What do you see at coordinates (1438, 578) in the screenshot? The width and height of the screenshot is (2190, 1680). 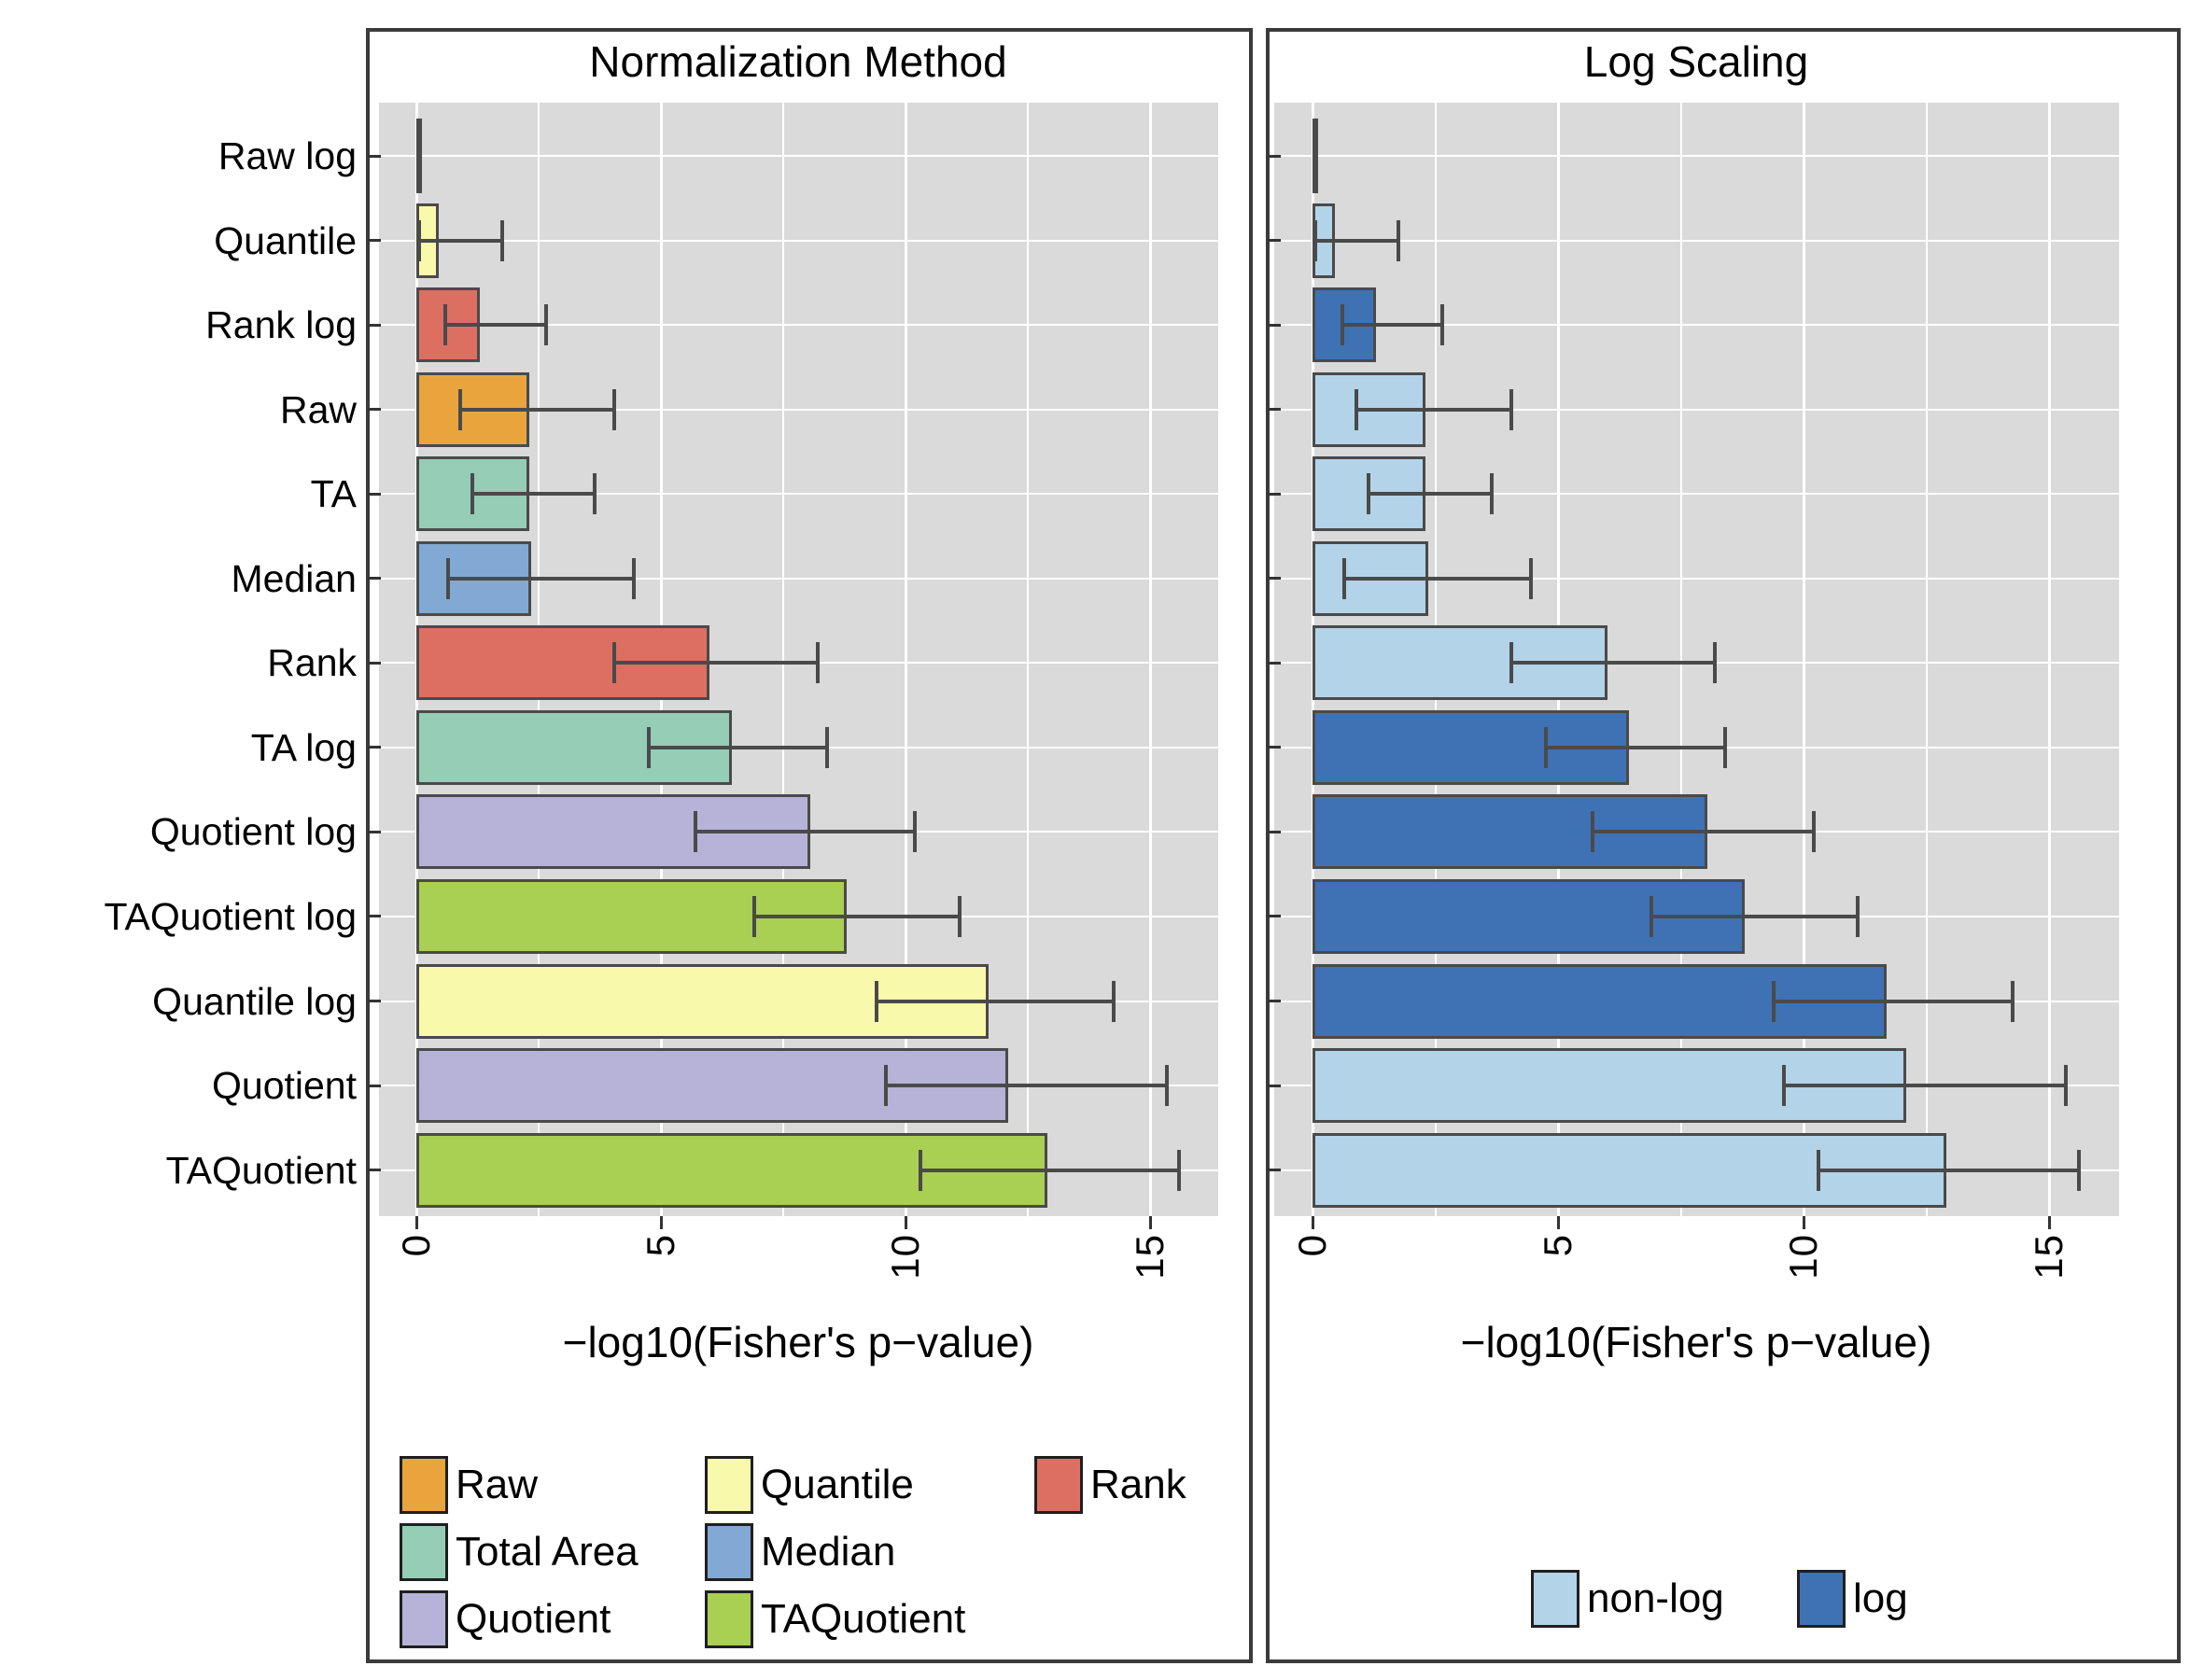 I see `error-bar-line-median` at bounding box center [1438, 578].